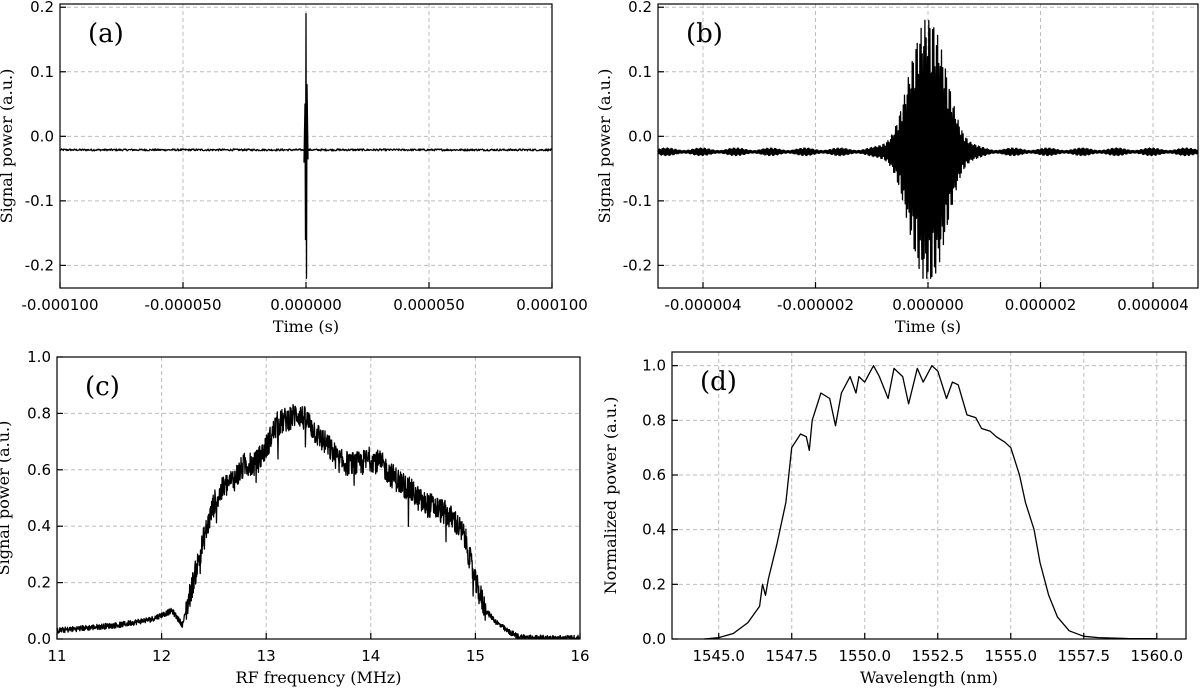 The width and height of the screenshot is (1200, 696). Describe the element at coordinates (865, 656) in the screenshot. I see `x-tick-label: 1550.0` at that location.